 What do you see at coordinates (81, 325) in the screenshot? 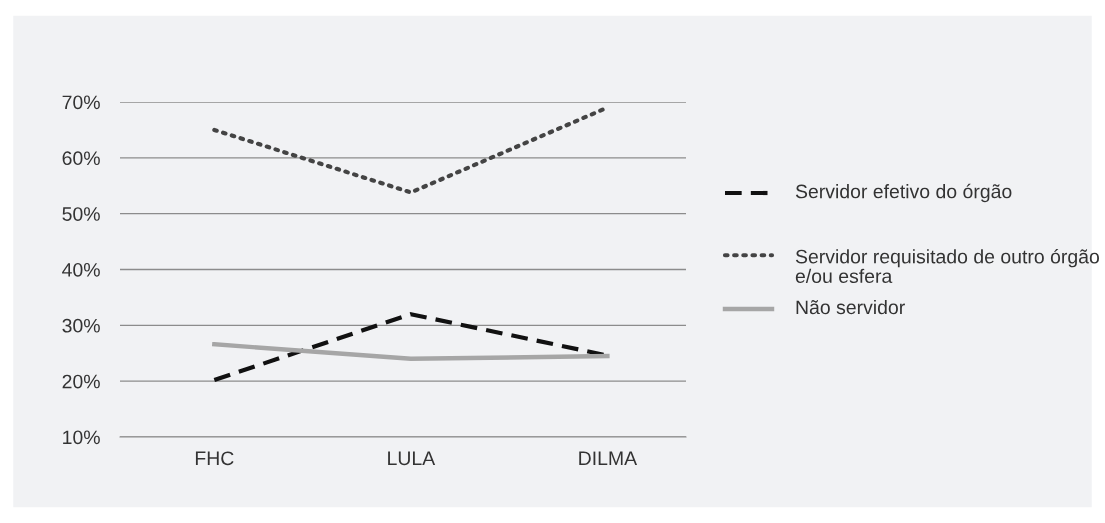
I see `y-tick-label: 30%` at bounding box center [81, 325].